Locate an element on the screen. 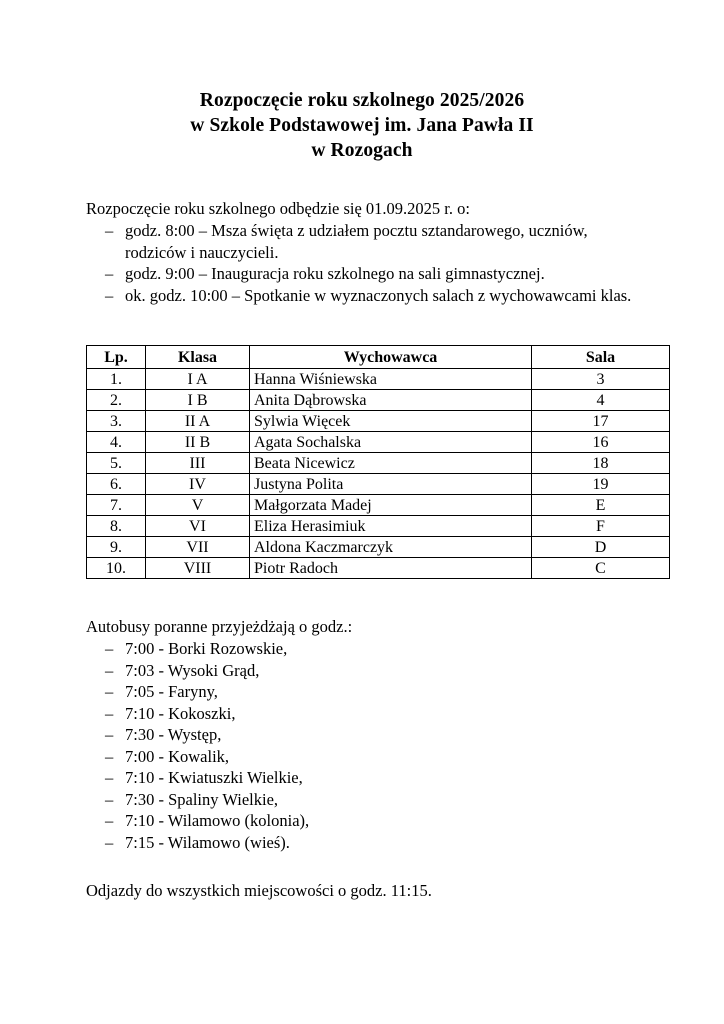  cell-wychowawca: Aldona Kaczmarczyk is located at coordinates (390, 547).